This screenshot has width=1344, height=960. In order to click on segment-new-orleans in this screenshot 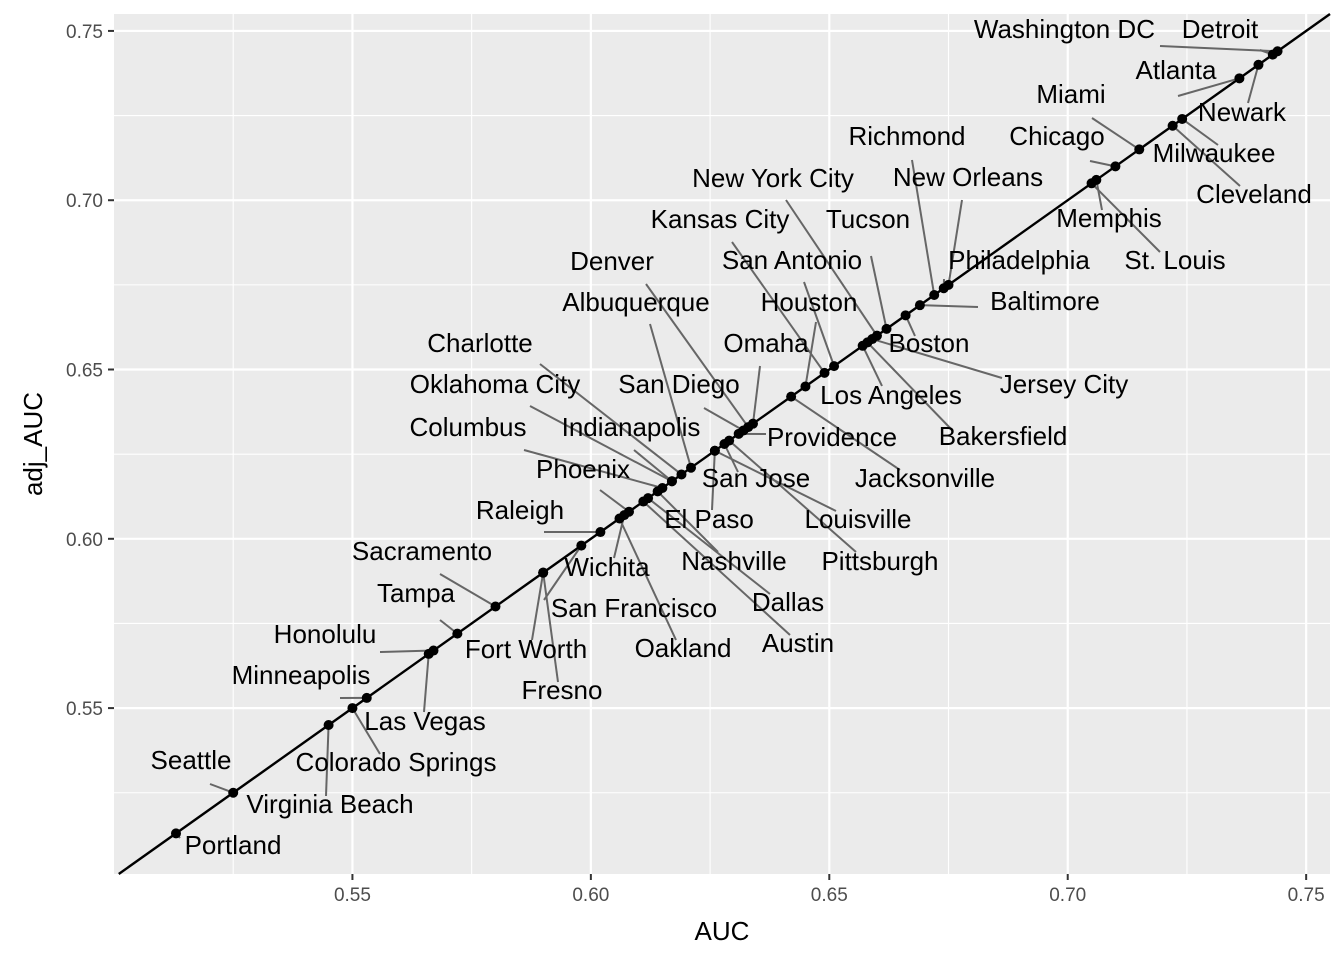, I will do `click(955, 242)`.